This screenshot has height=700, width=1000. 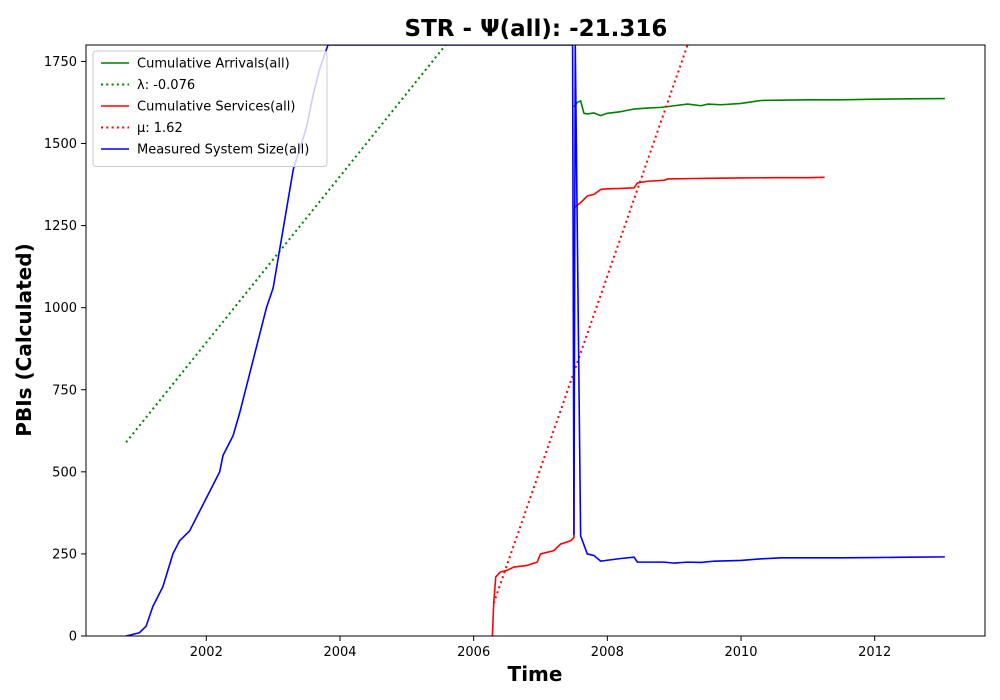 I want to click on x-tick-label: 2008, so click(x=607, y=652).